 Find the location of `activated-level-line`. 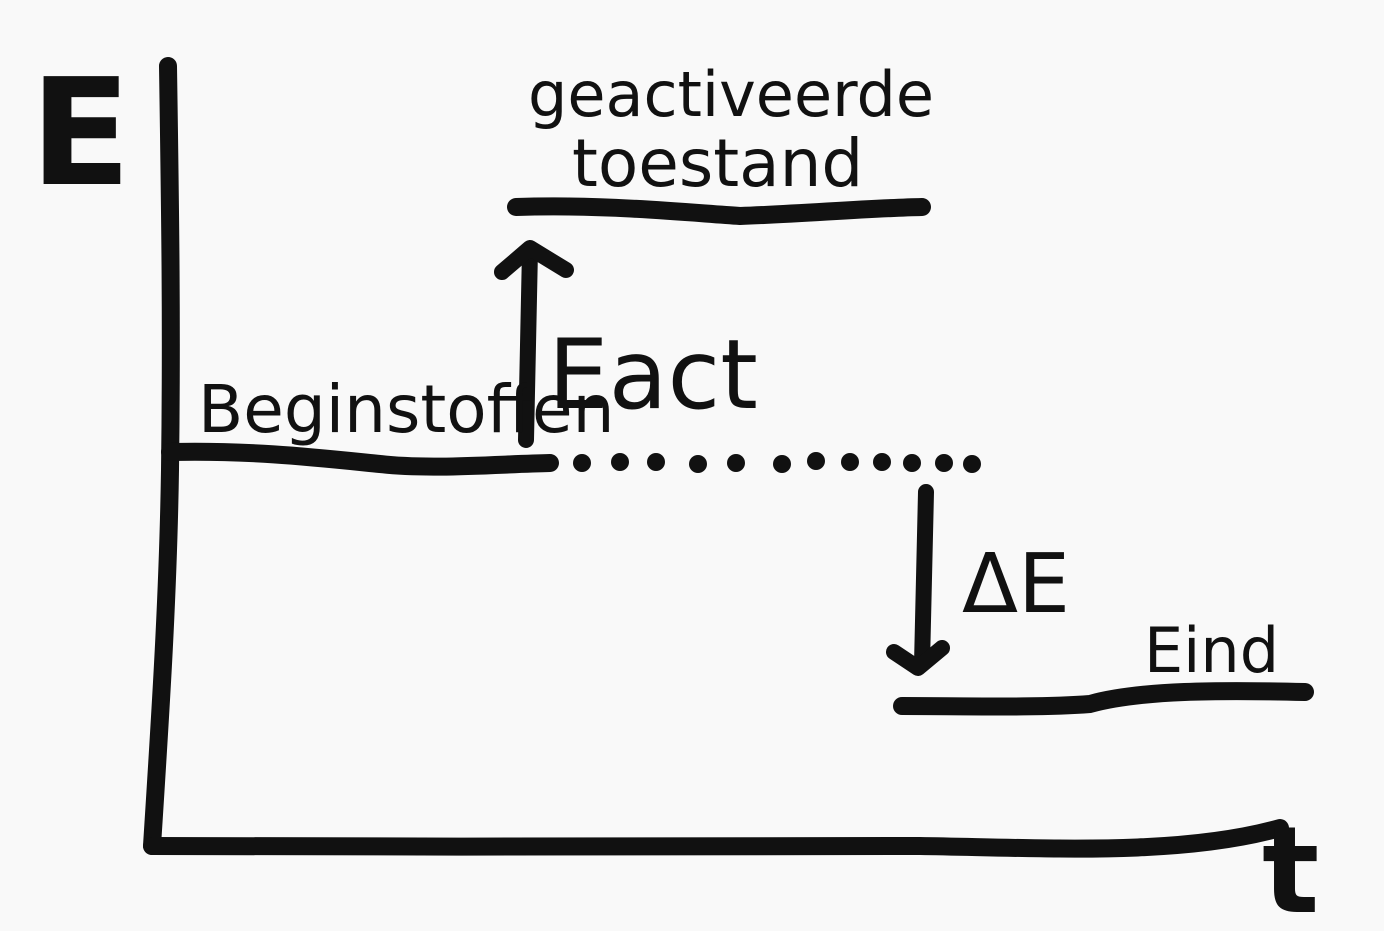

activated-level-line is located at coordinates (719, 211).